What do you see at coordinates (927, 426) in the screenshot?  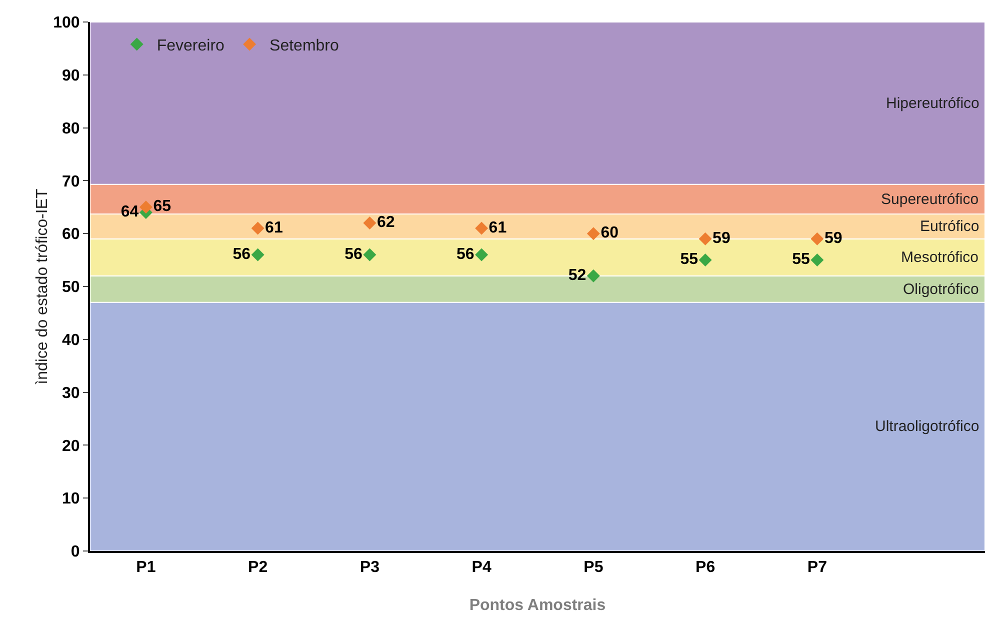 I see `band-label: Ultraoligotrófico` at bounding box center [927, 426].